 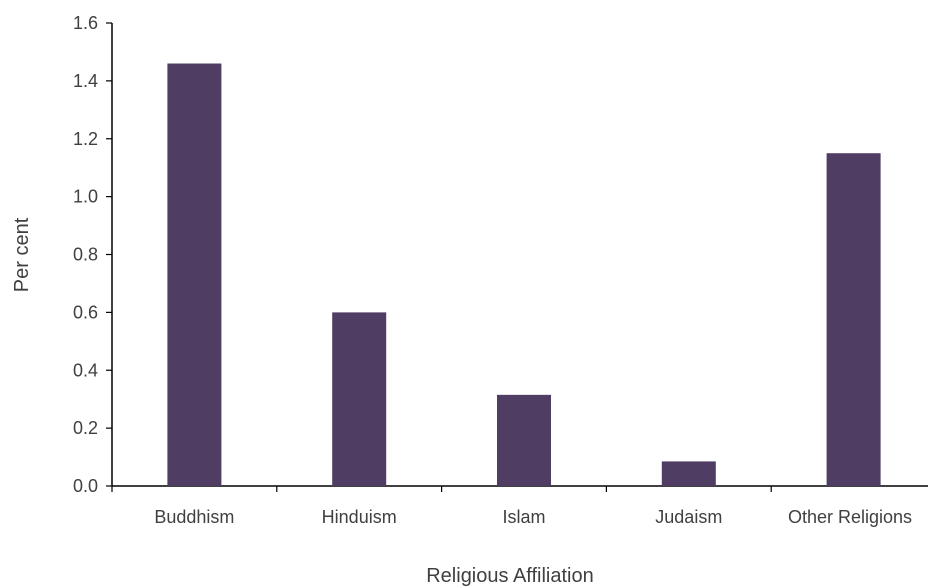 What do you see at coordinates (194, 517) in the screenshot?
I see `x-category-label: Buddhism` at bounding box center [194, 517].